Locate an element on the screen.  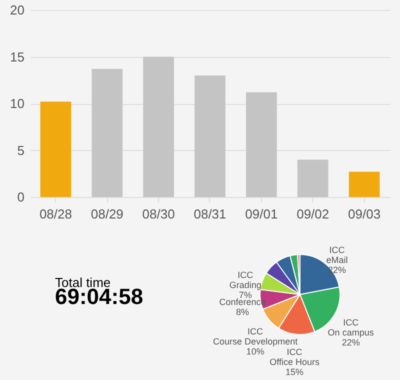
x-tick-label: 09/01 is located at coordinates (261, 214).